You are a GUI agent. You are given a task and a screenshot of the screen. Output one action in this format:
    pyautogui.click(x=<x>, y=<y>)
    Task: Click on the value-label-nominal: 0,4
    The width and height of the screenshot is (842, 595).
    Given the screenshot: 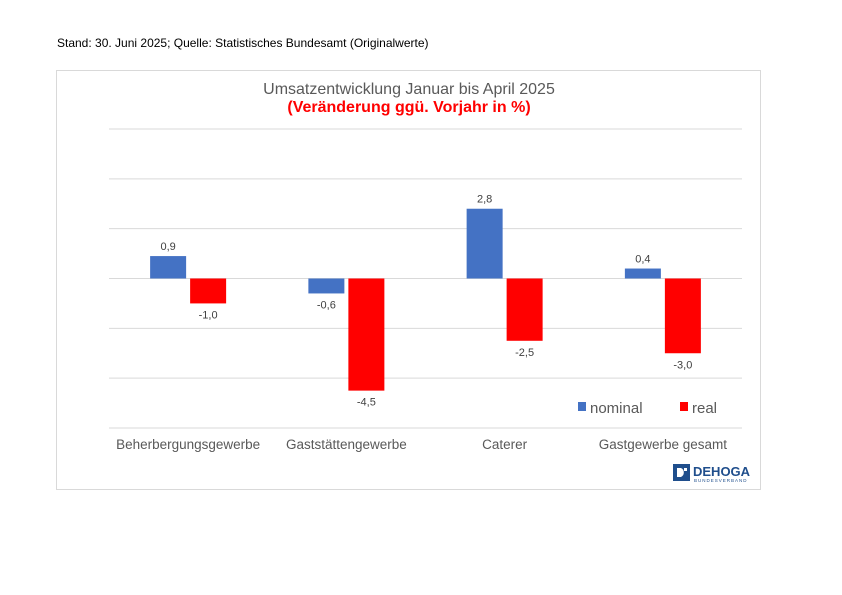 What is the action you would take?
    pyautogui.click(x=642, y=260)
    